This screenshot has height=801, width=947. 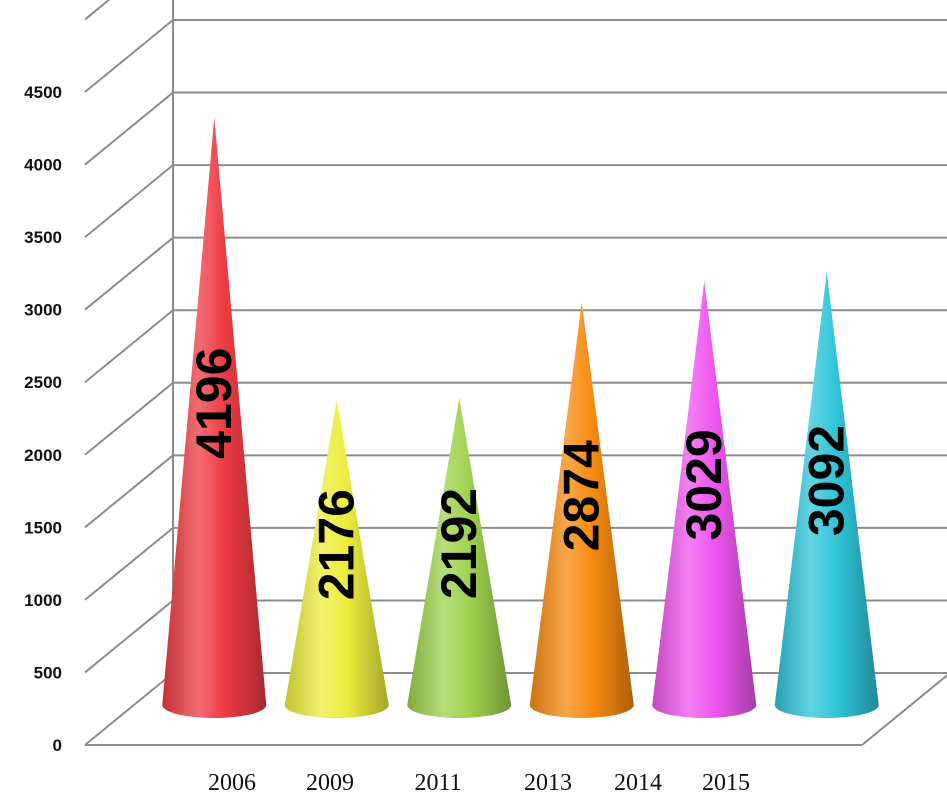 I want to click on x-axis-tick-labels: 2006 2009 2011 2013 2014 2015, so click(x=479, y=783).